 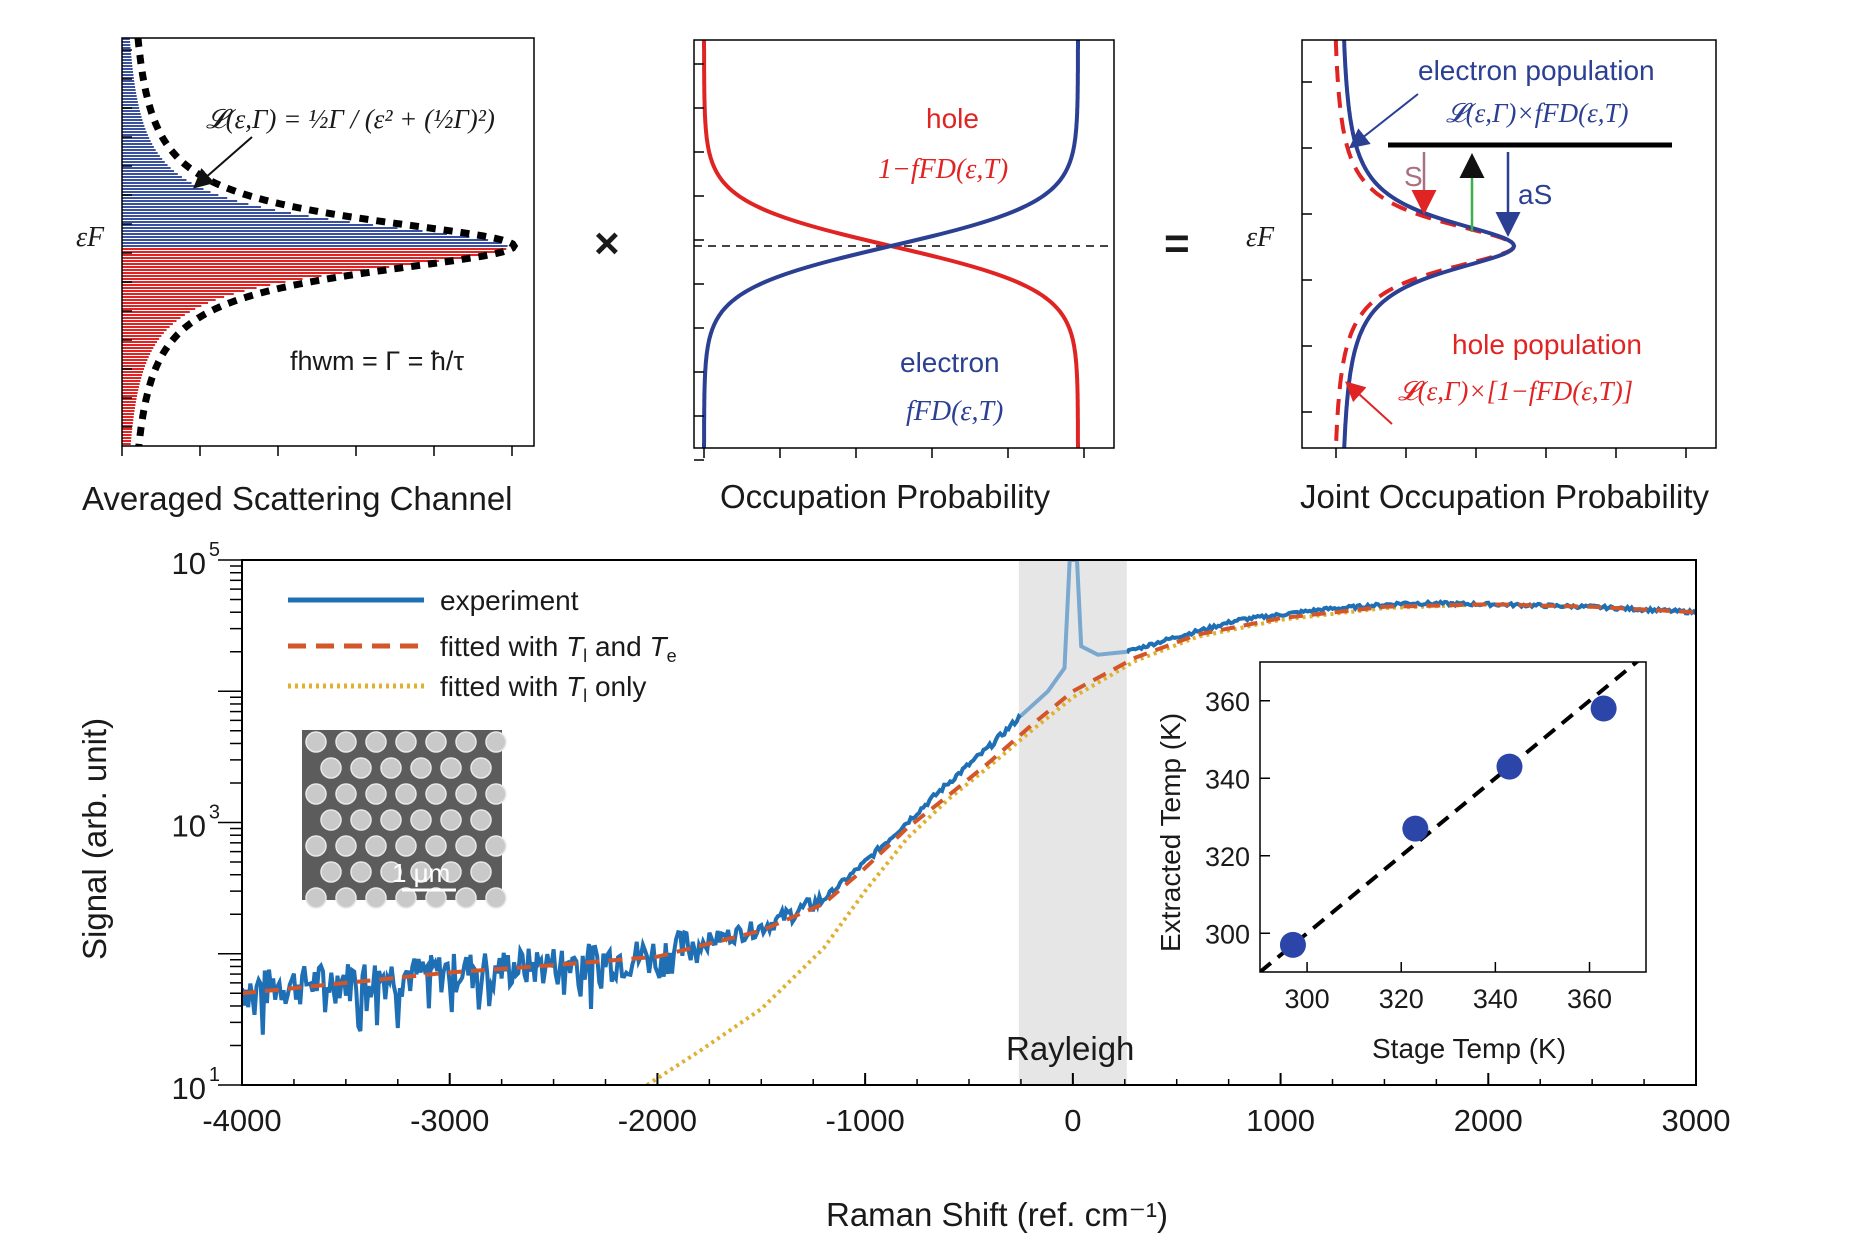 What do you see at coordinates (657, 1120) in the screenshot?
I see `x-tick-label: -2000` at bounding box center [657, 1120].